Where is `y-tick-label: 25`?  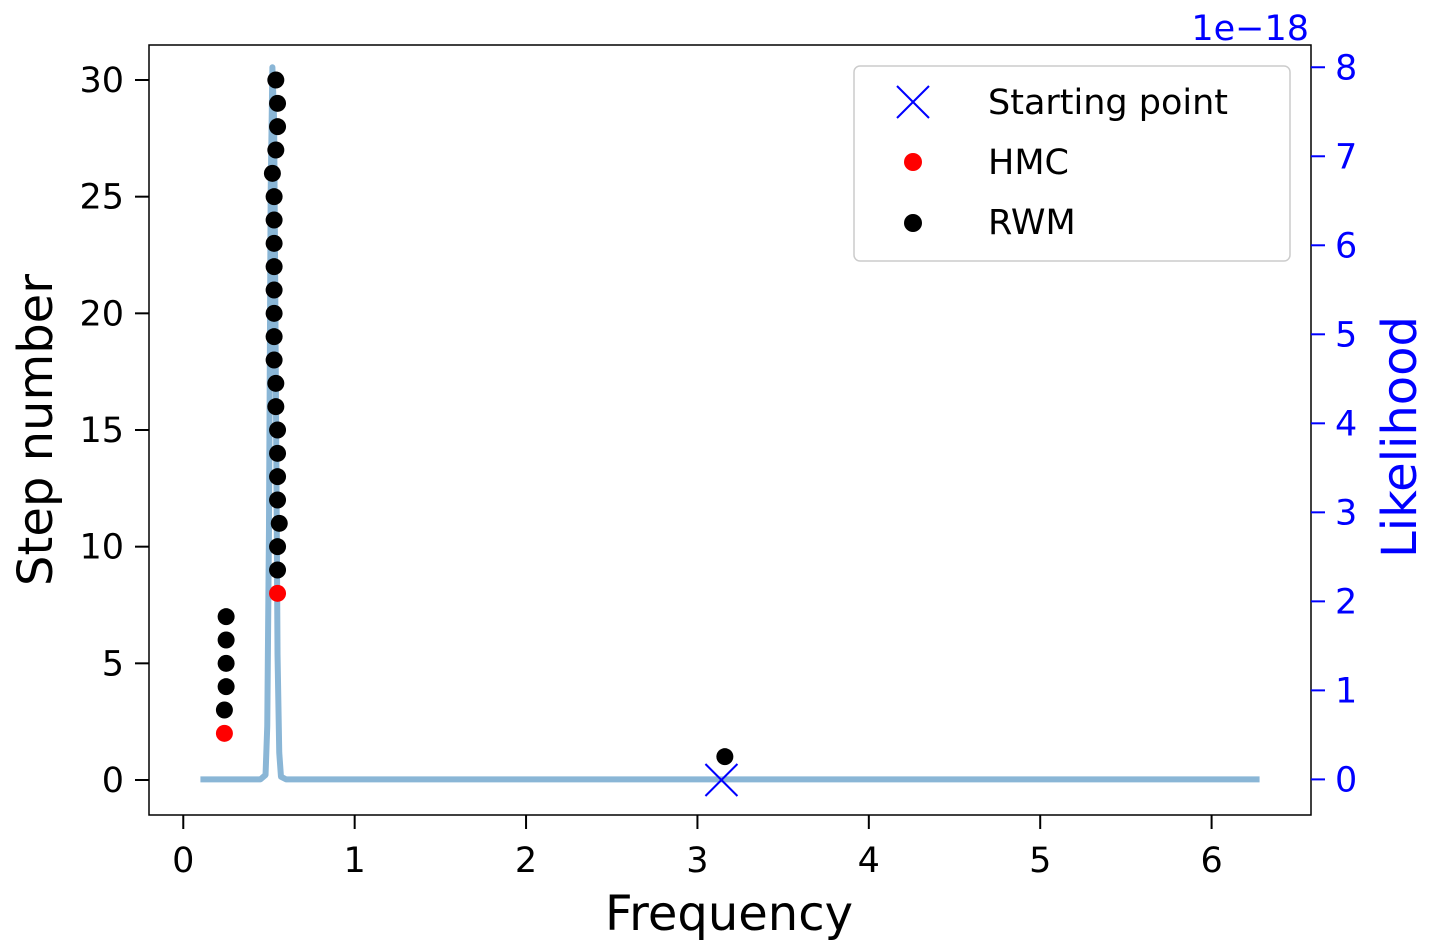
y-tick-label: 25 is located at coordinates (101, 198).